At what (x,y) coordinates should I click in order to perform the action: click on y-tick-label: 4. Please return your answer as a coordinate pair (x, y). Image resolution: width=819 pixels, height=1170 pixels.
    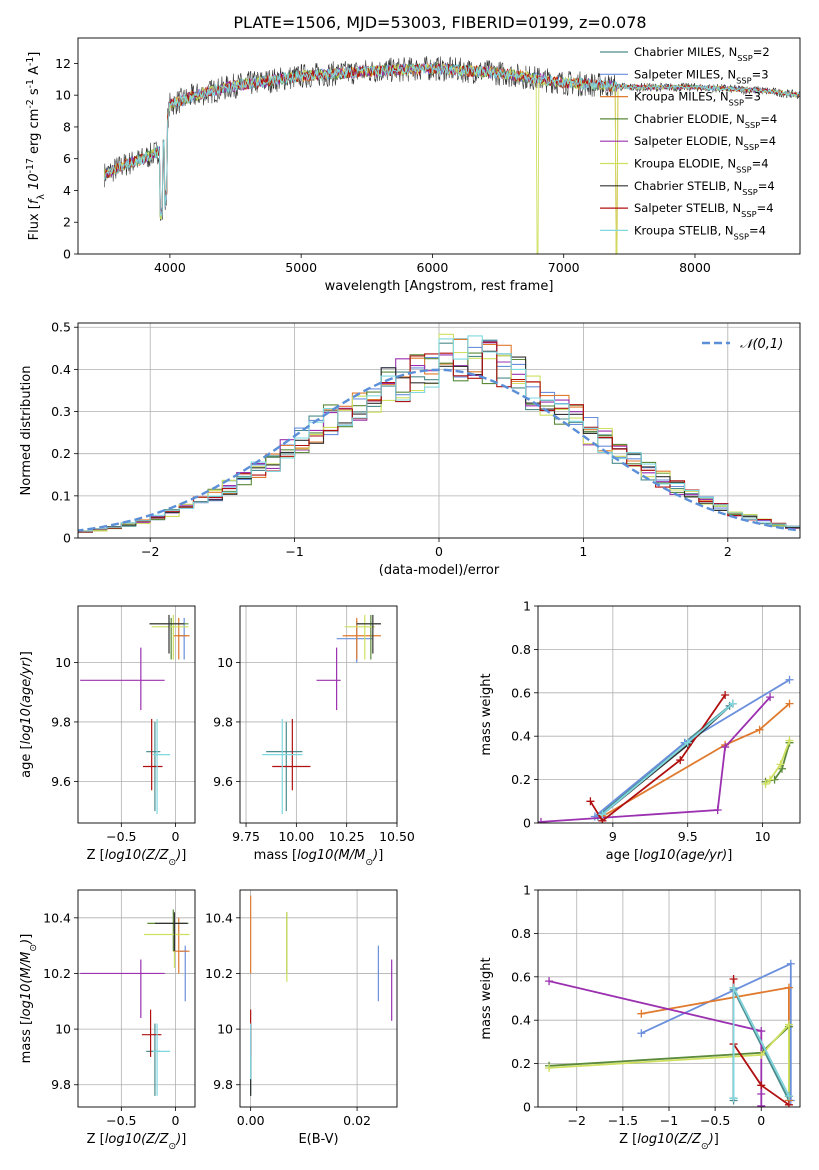
    Looking at the image, I should click on (67, 190).